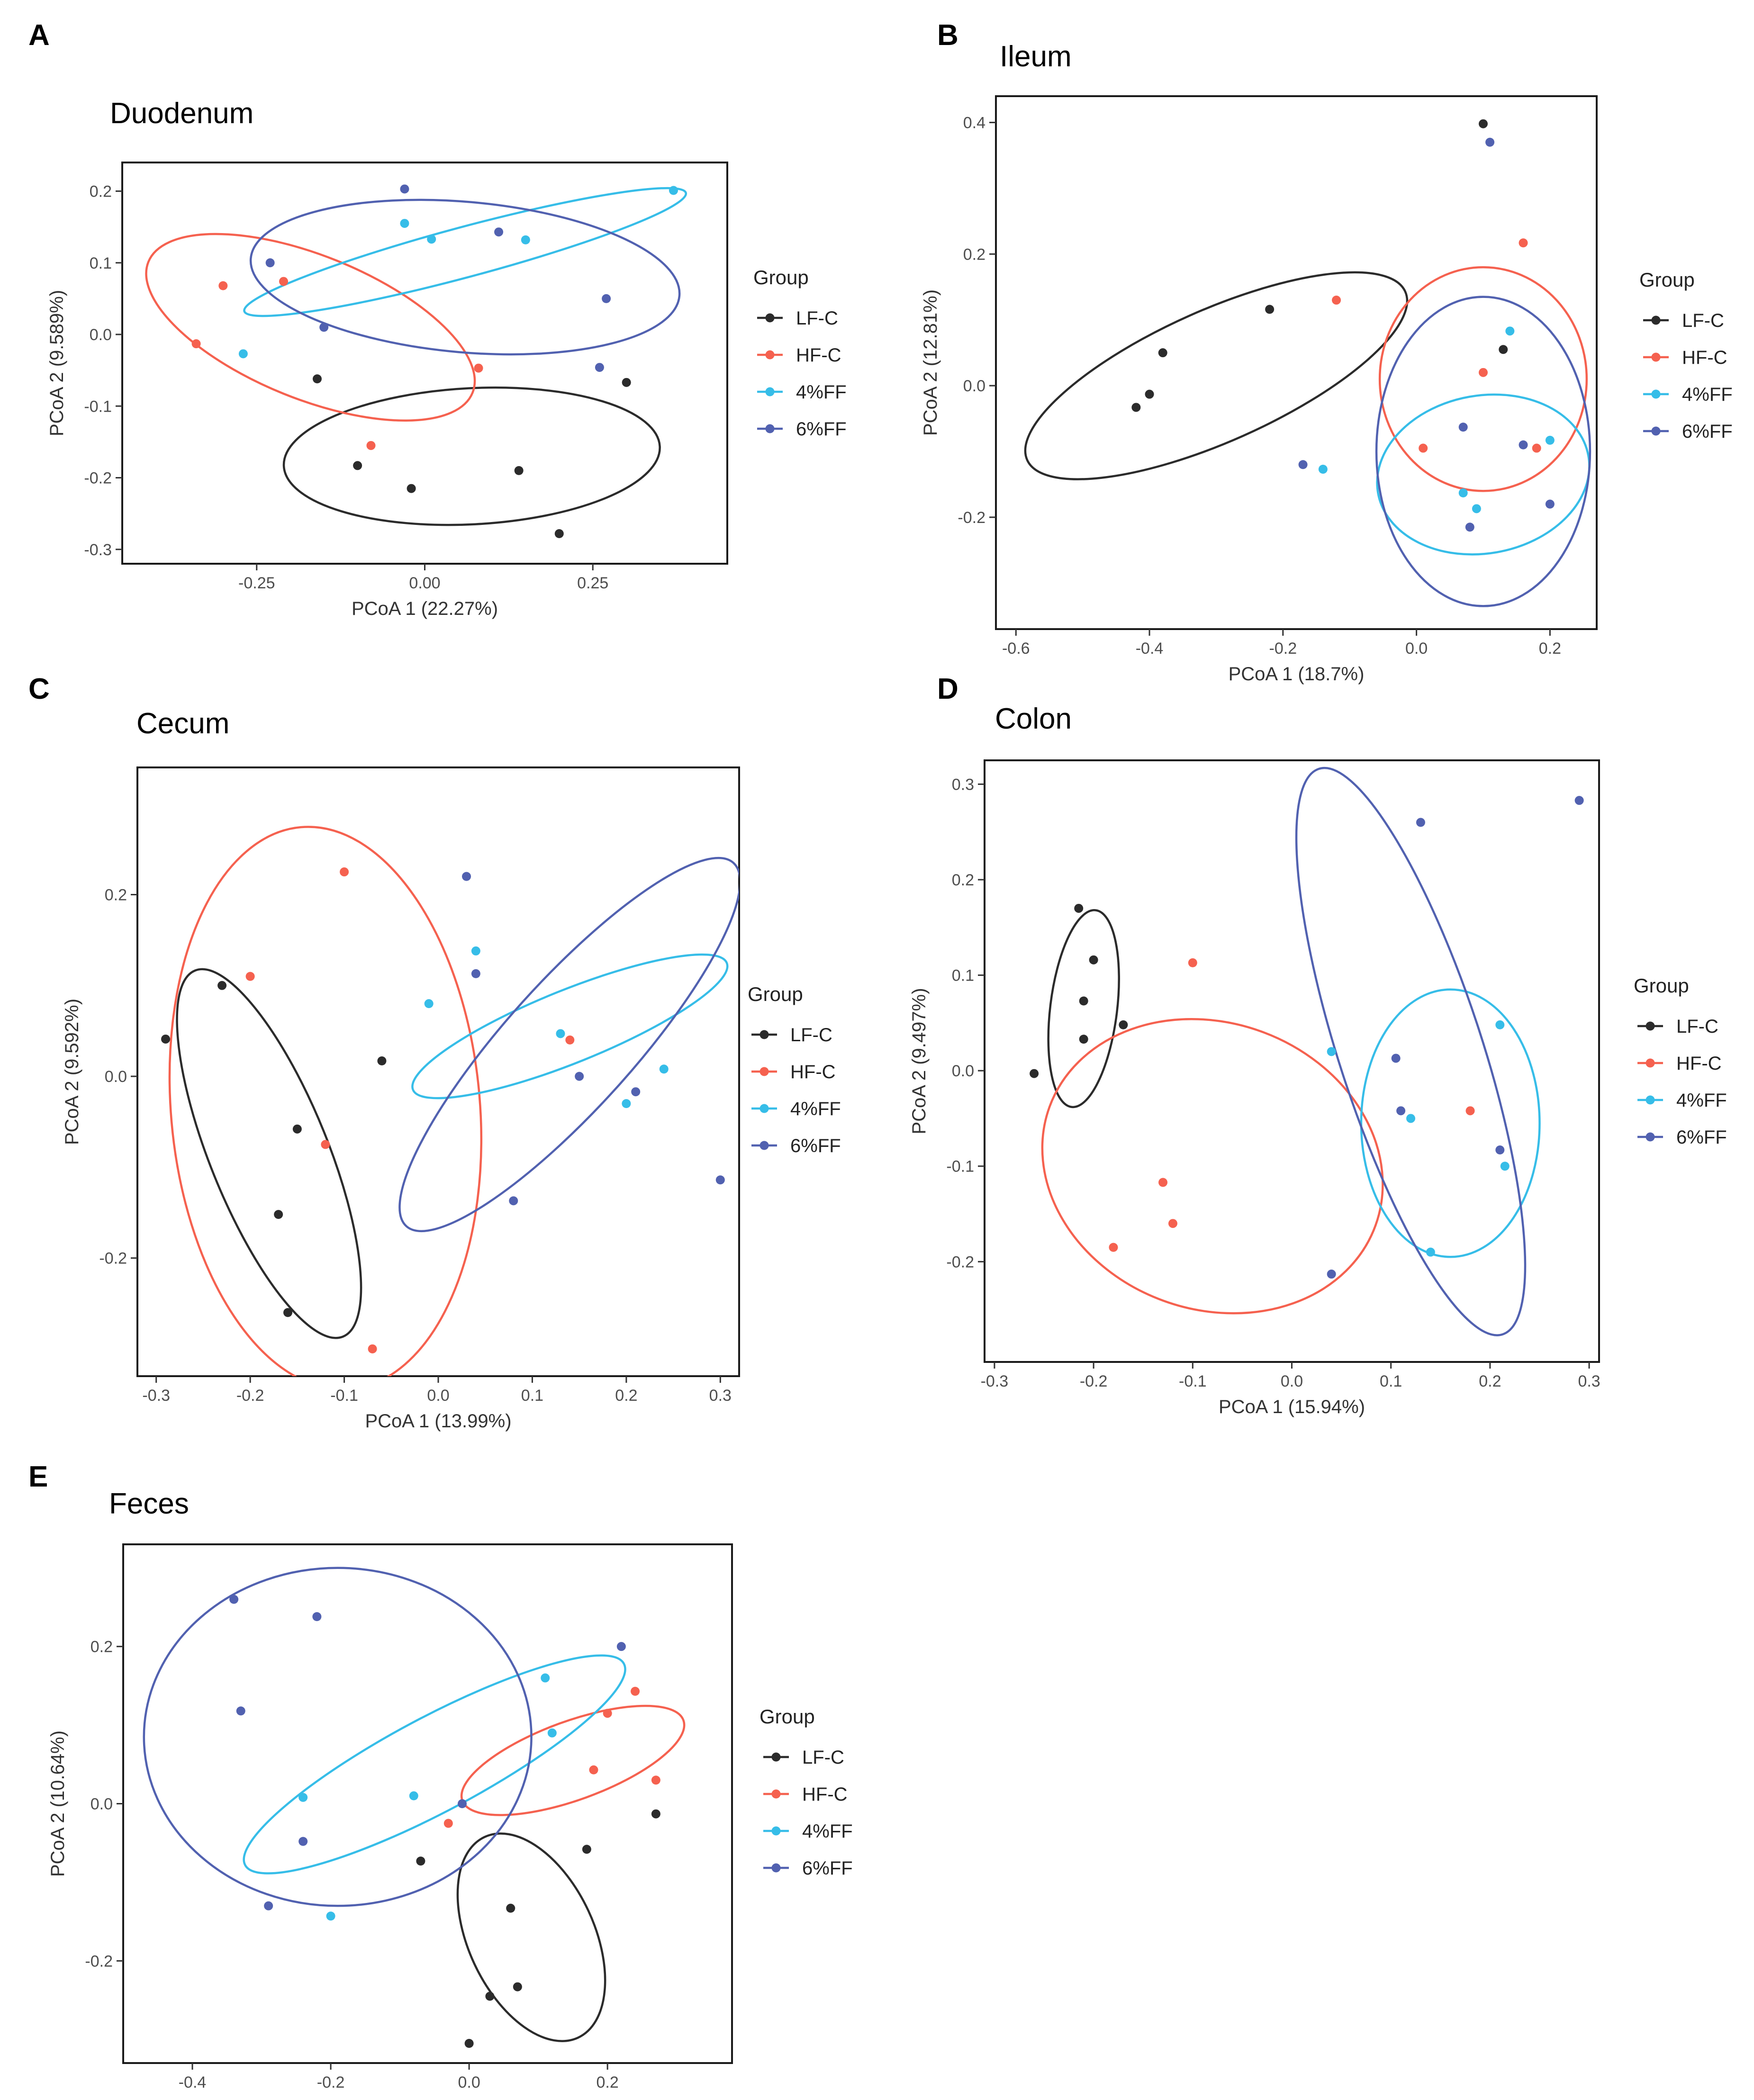 The width and height of the screenshot is (1754, 2100). I want to click on ellipse-6pctff, so click(568, 1044).